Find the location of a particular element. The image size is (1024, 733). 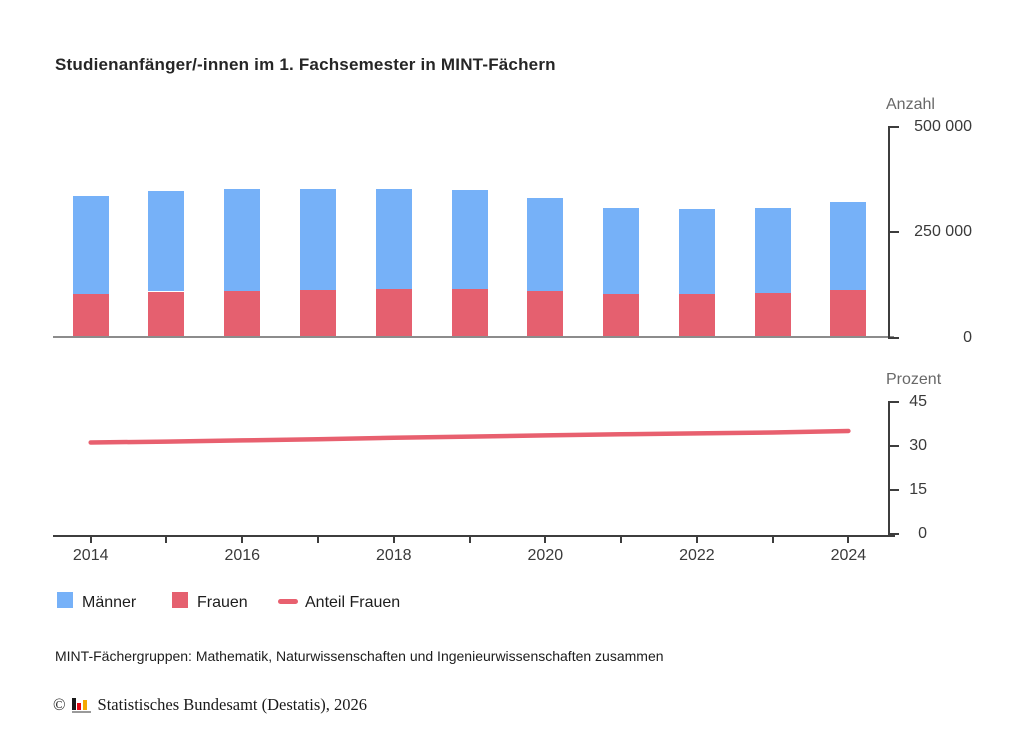

xtick-label-2024: 2024 is located at coordinates (848, 555).